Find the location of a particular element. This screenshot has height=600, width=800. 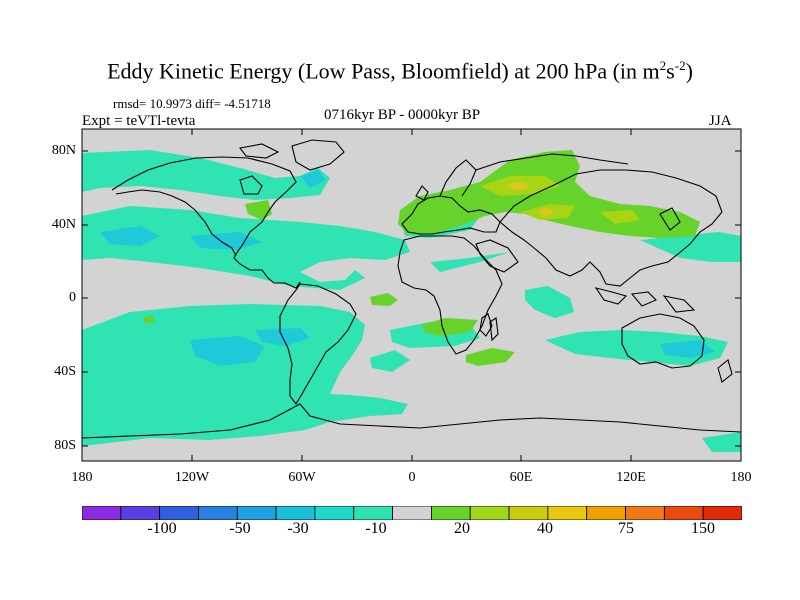

lat-label: 80N is located at coordinates (63, 150).